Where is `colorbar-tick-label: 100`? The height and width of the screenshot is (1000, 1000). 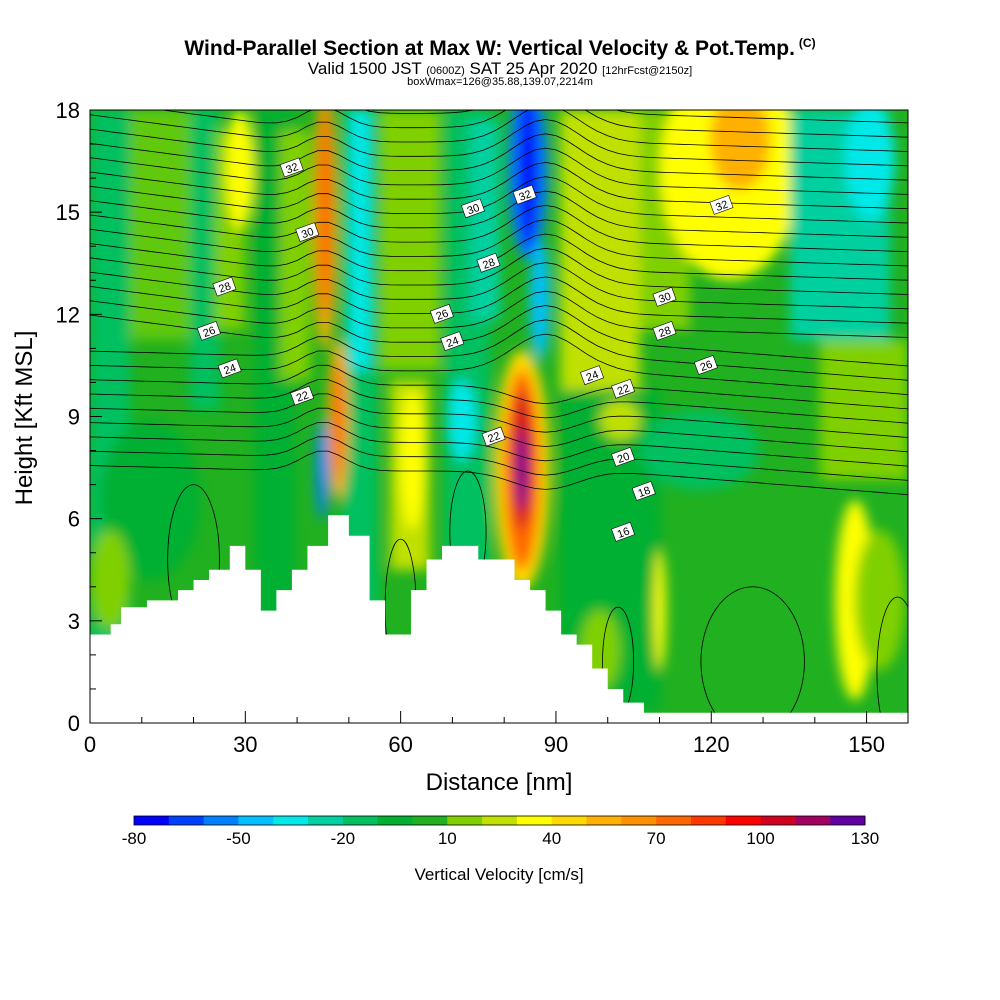 colorbar-tick-label: 100 is located at coordinates (760, 838).